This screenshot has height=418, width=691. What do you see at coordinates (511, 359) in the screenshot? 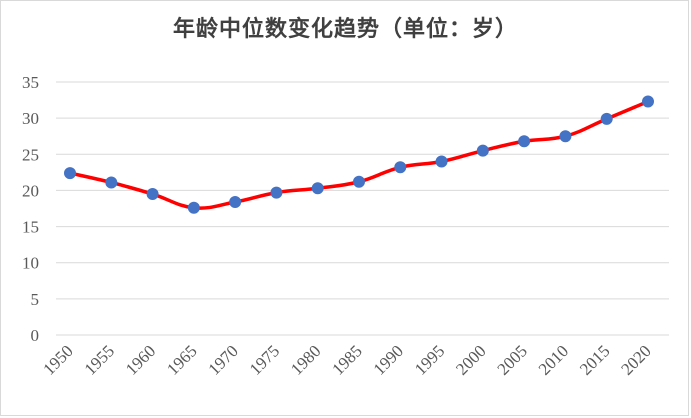
I see `x-tick-label: 2005` at bounding box center [511, 359].